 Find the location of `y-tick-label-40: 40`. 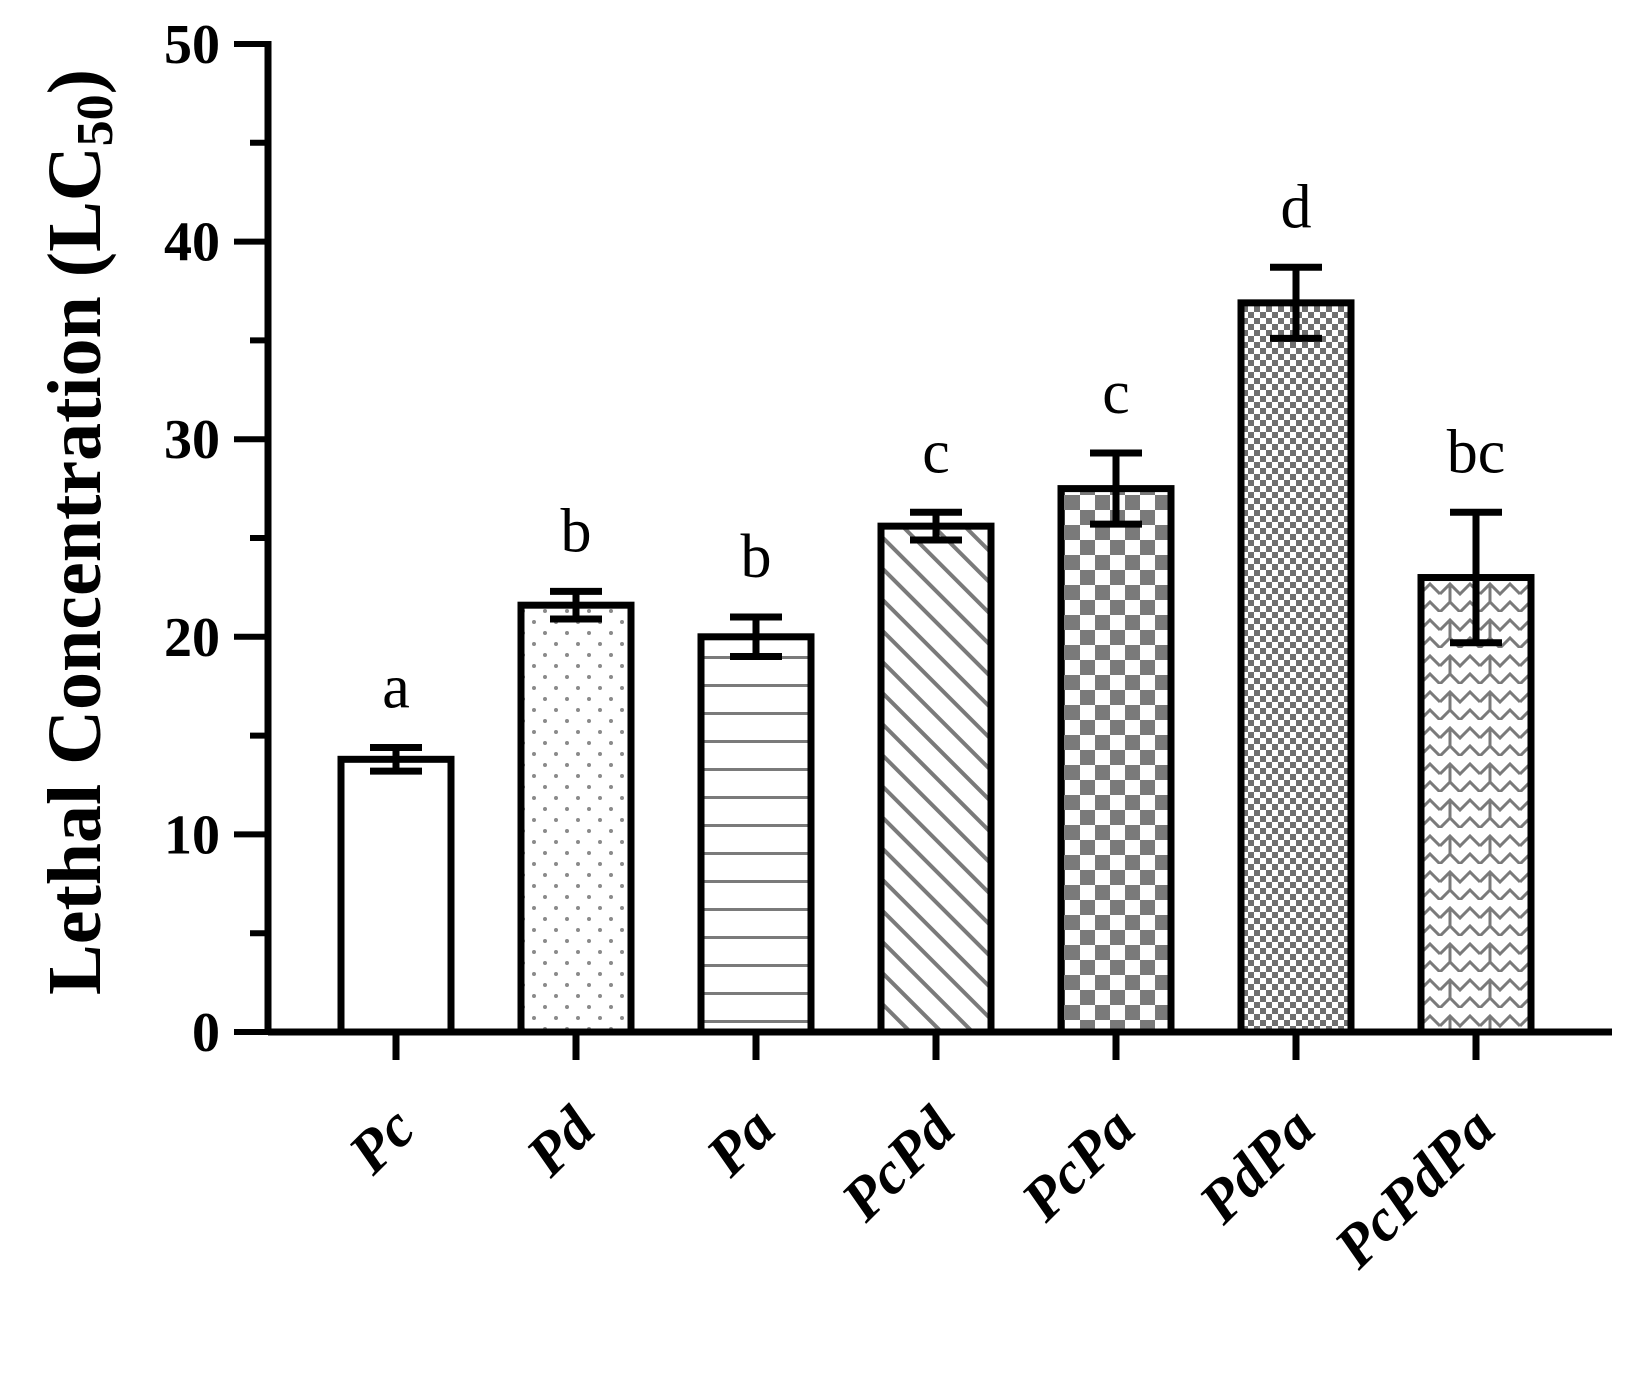

y-tick-label-40: 40 is located at coordinates (192, 243).